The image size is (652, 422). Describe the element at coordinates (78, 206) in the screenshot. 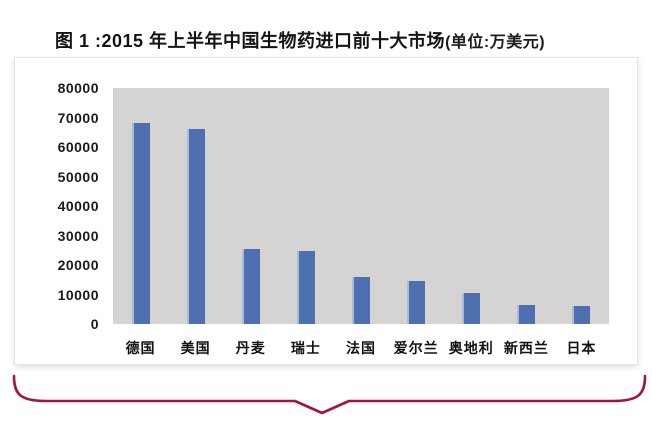

I see `y-tick-label: 40000` at that location.